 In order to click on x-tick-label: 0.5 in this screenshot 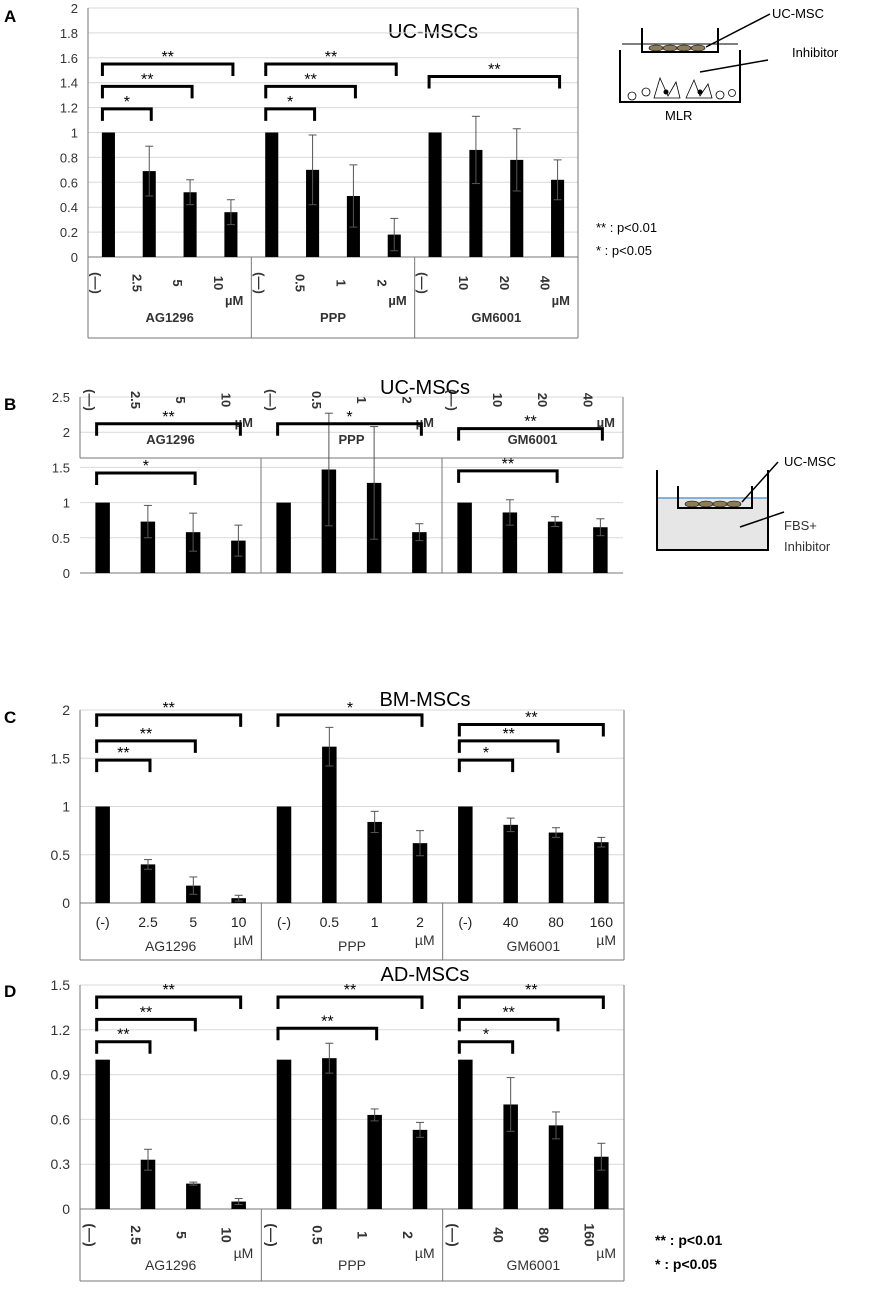, I will do `click(316, 400)`.